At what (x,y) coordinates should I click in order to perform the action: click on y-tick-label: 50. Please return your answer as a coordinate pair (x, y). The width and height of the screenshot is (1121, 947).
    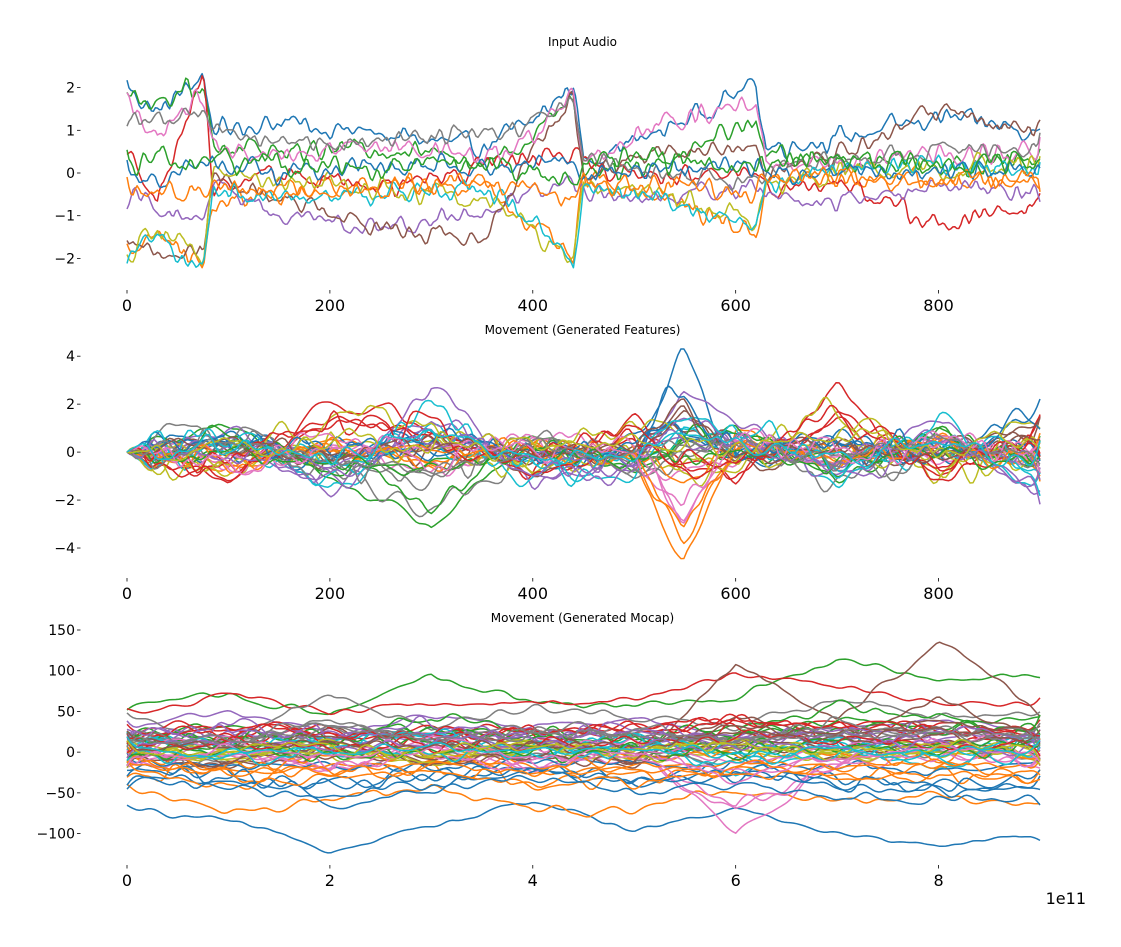
    Looking at the image, I should click on (66, 712).